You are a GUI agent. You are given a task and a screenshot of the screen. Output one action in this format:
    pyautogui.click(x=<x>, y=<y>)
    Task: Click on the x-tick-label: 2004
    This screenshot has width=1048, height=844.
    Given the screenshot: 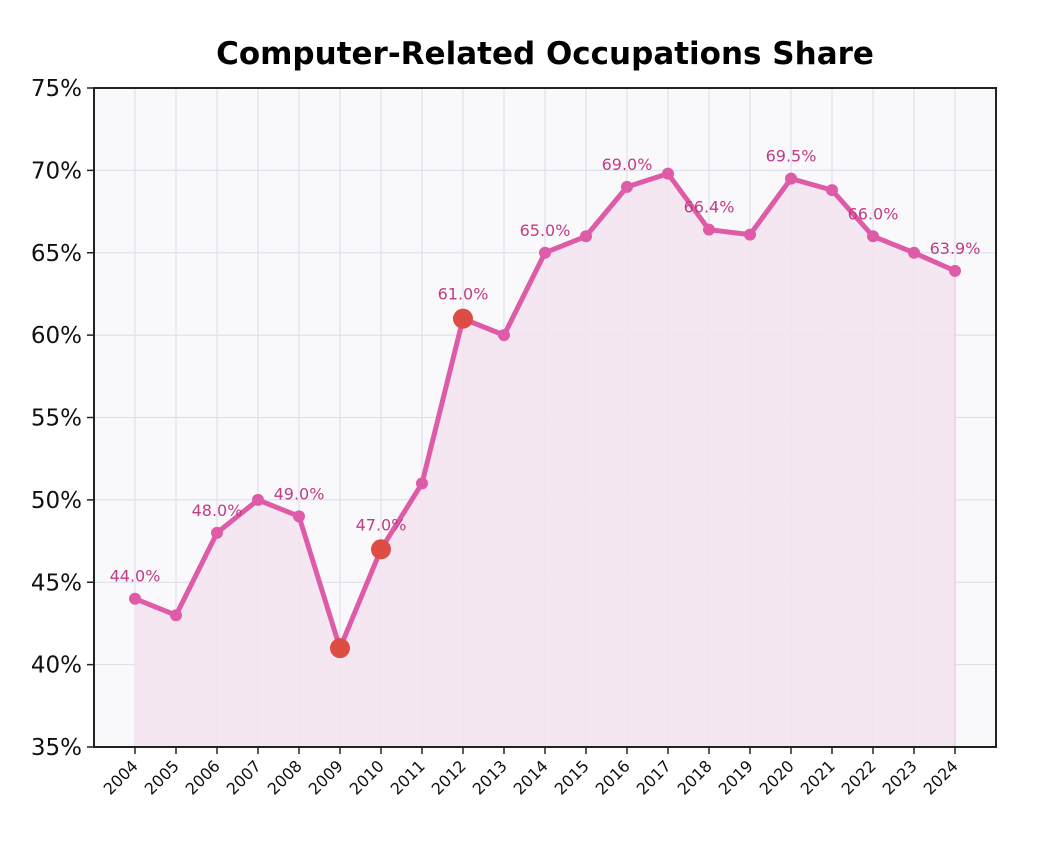 What is the action you would take?
    pyautogui.click(x=121, y=777)
    